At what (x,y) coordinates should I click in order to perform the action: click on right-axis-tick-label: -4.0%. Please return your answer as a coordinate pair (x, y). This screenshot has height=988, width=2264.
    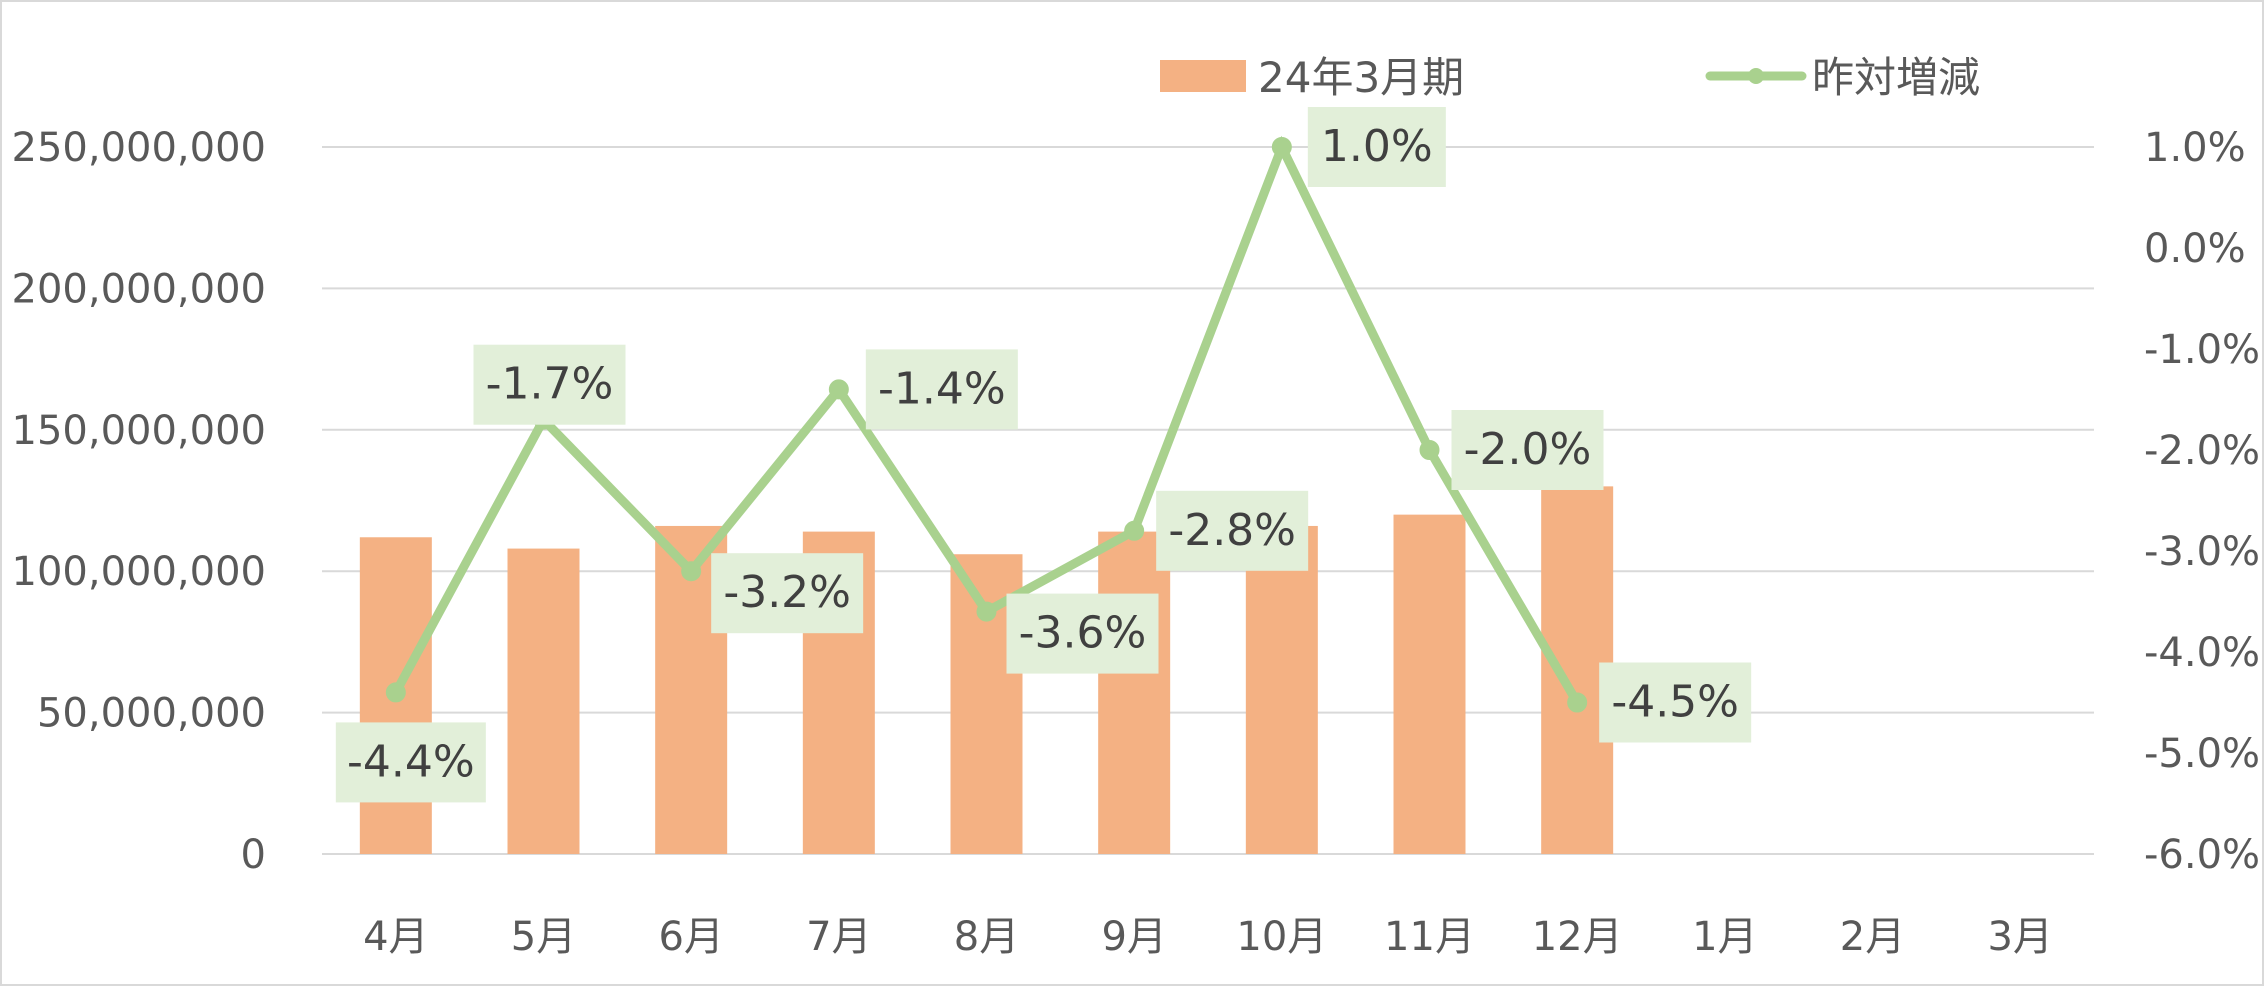
    Looking at the image, I should click on (2202, 653).